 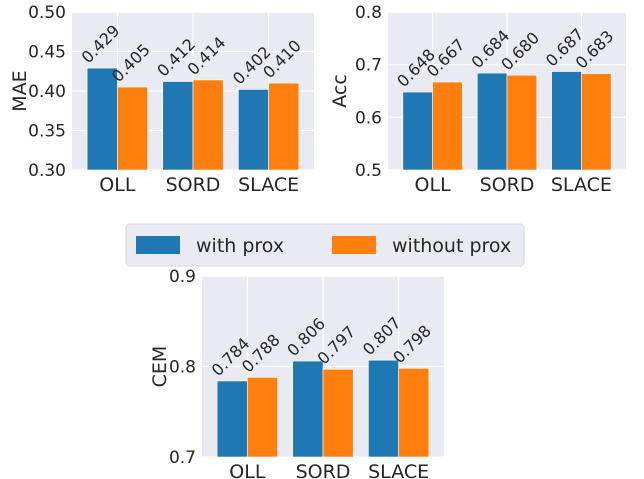 What do you see at coordinates (47, 92) in the screenshot?
I see `y-tick-label: 0.40` at bounding box center [47, 92].